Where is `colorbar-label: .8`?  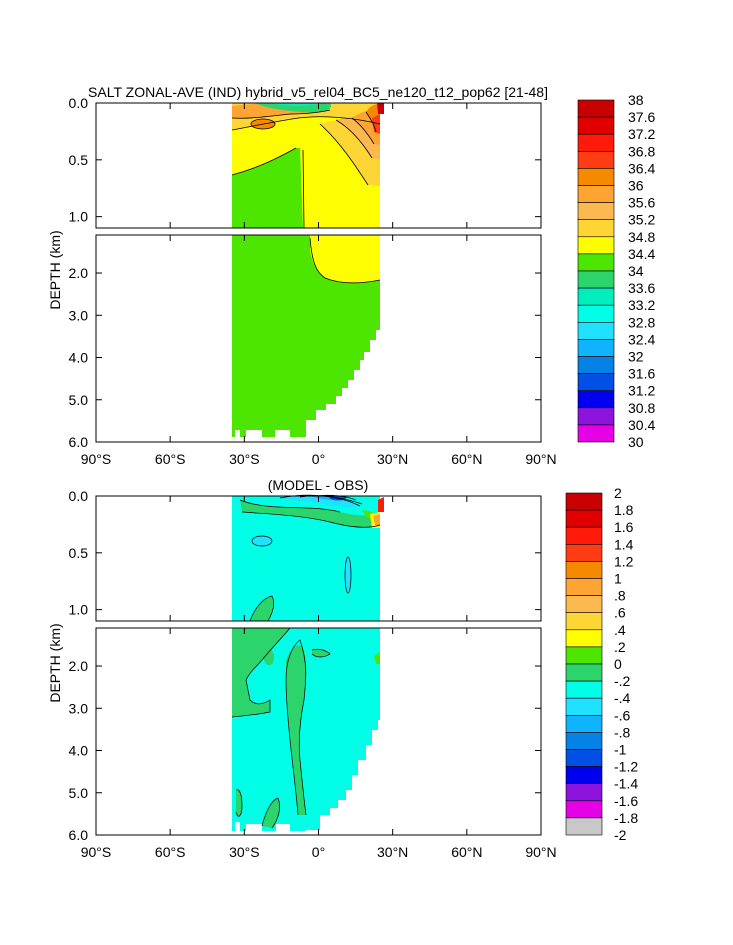
colorbar-label: .8 is located at coordinates (620, 596).